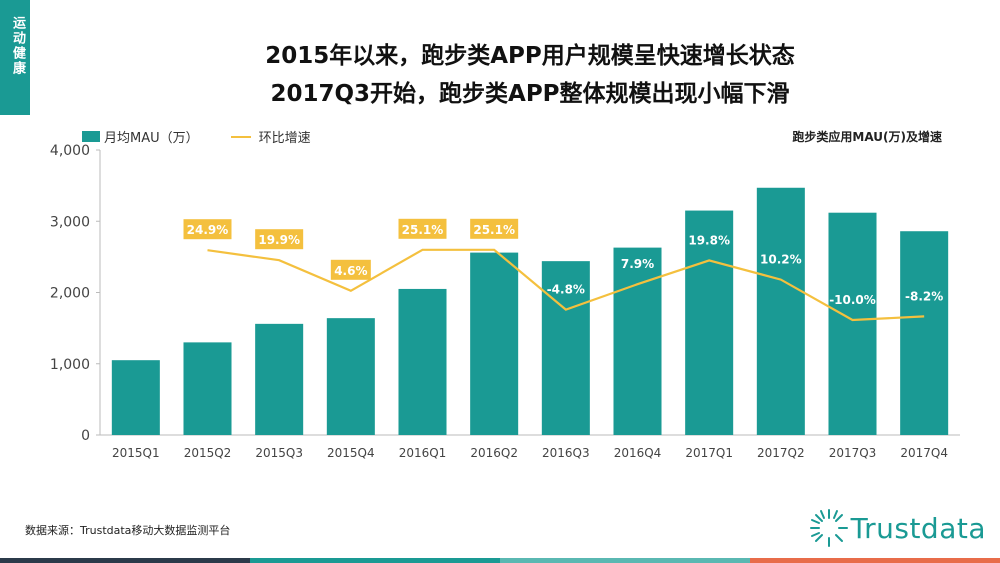  Describe the element at coordinates (17, 46) in the screenshot. I see `side-category-label: 运动健康` at that location.